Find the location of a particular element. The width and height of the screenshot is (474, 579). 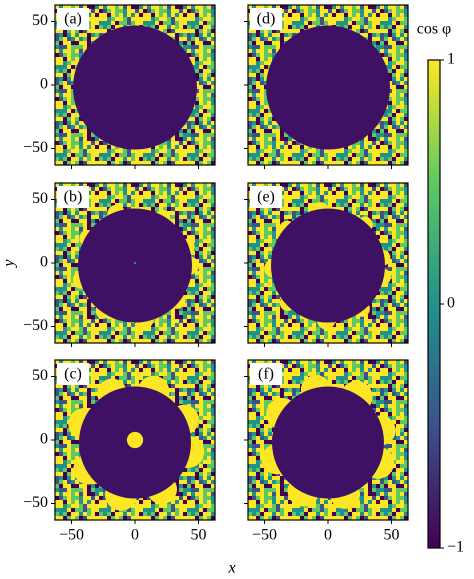

colorbar-tick-label: 0 is located at coordinates (451, 303).